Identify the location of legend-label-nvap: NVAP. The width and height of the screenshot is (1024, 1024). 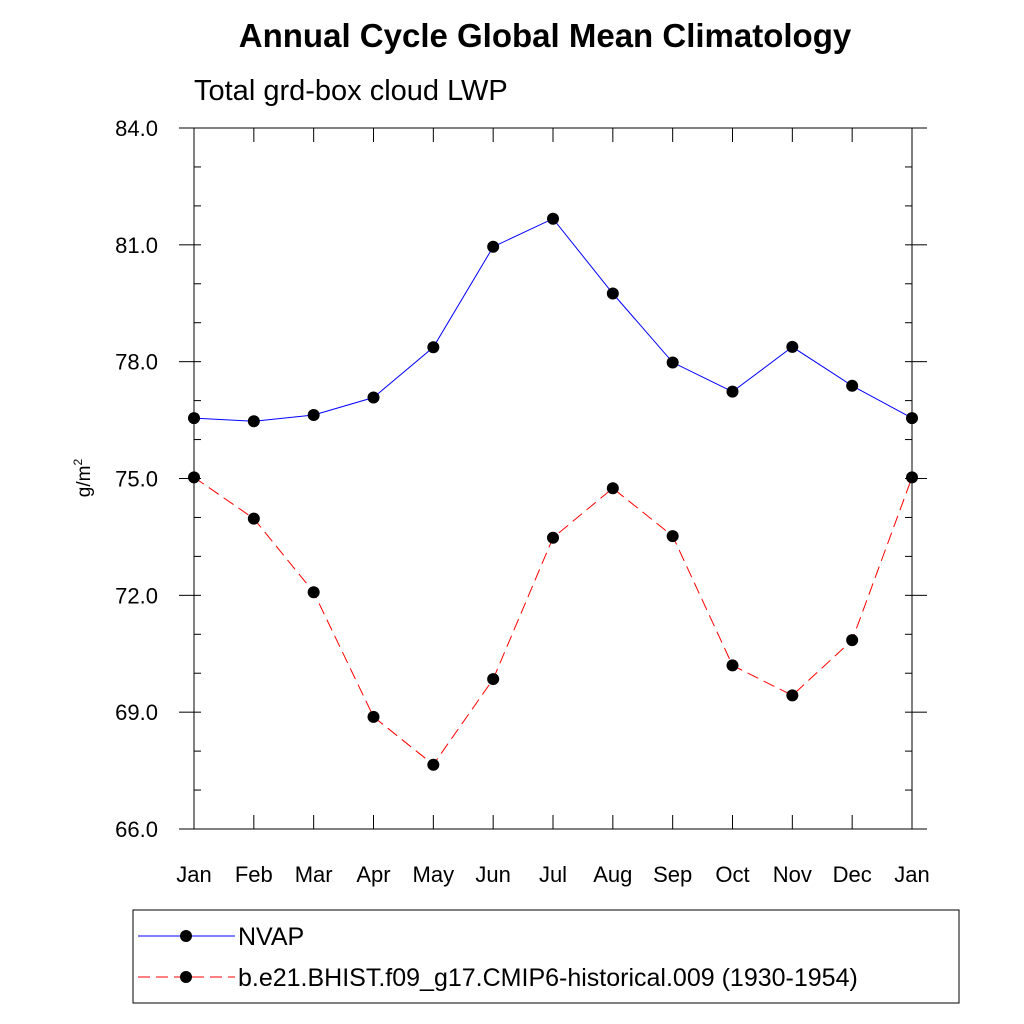
(271, 937).